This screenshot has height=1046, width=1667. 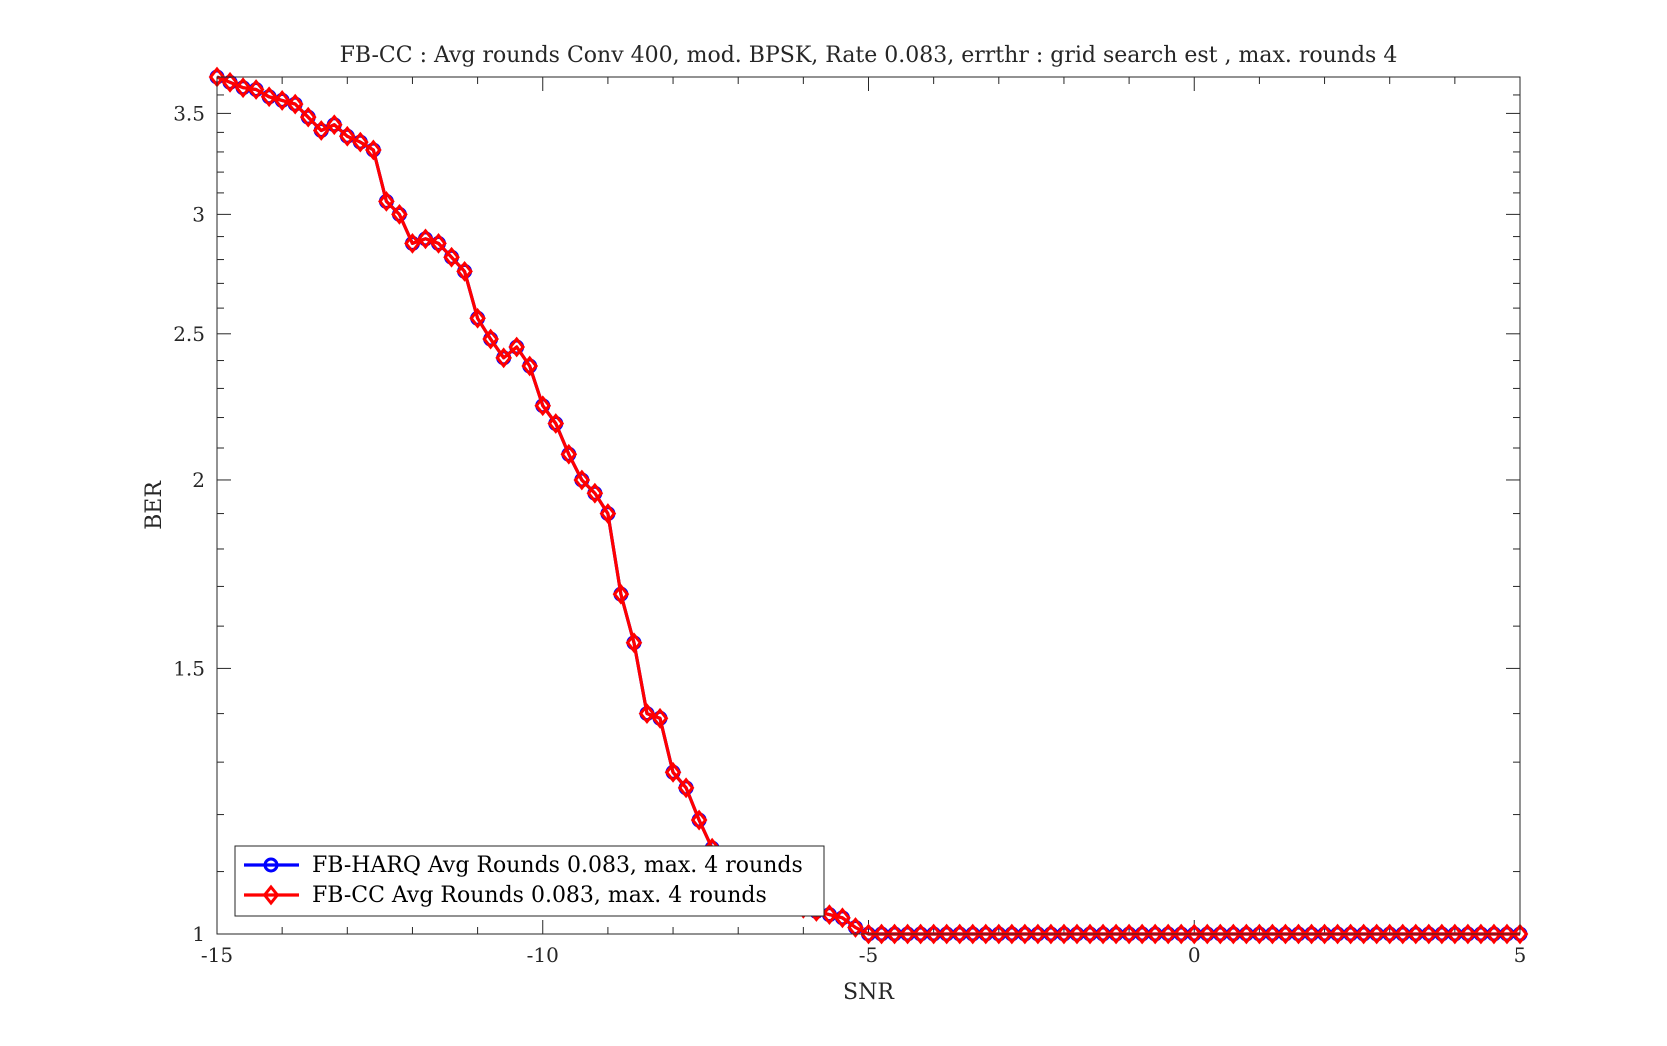 I want to click on x-tick-label: -5, so click(x=868, y=955).